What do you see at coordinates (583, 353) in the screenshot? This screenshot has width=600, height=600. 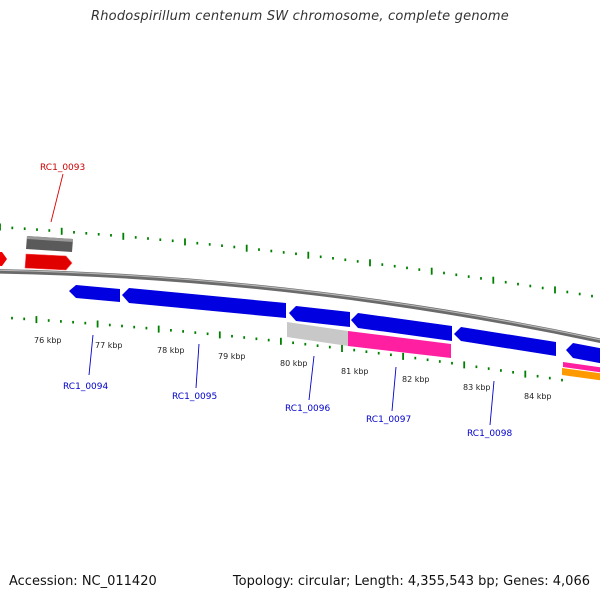 I see `gene-rc1-0099-partial` at bounding box center [583, 353].